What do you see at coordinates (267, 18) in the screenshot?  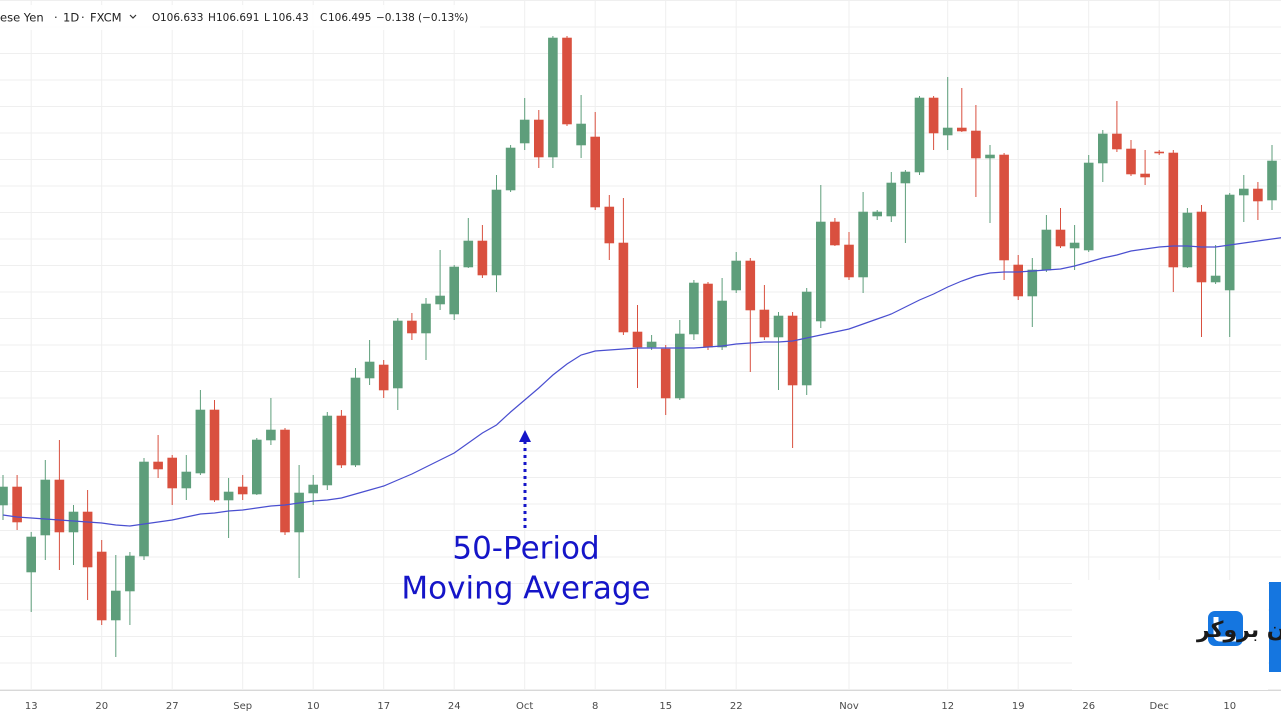 I see `ohlc-letter: L` at bounding box center [267, 18].